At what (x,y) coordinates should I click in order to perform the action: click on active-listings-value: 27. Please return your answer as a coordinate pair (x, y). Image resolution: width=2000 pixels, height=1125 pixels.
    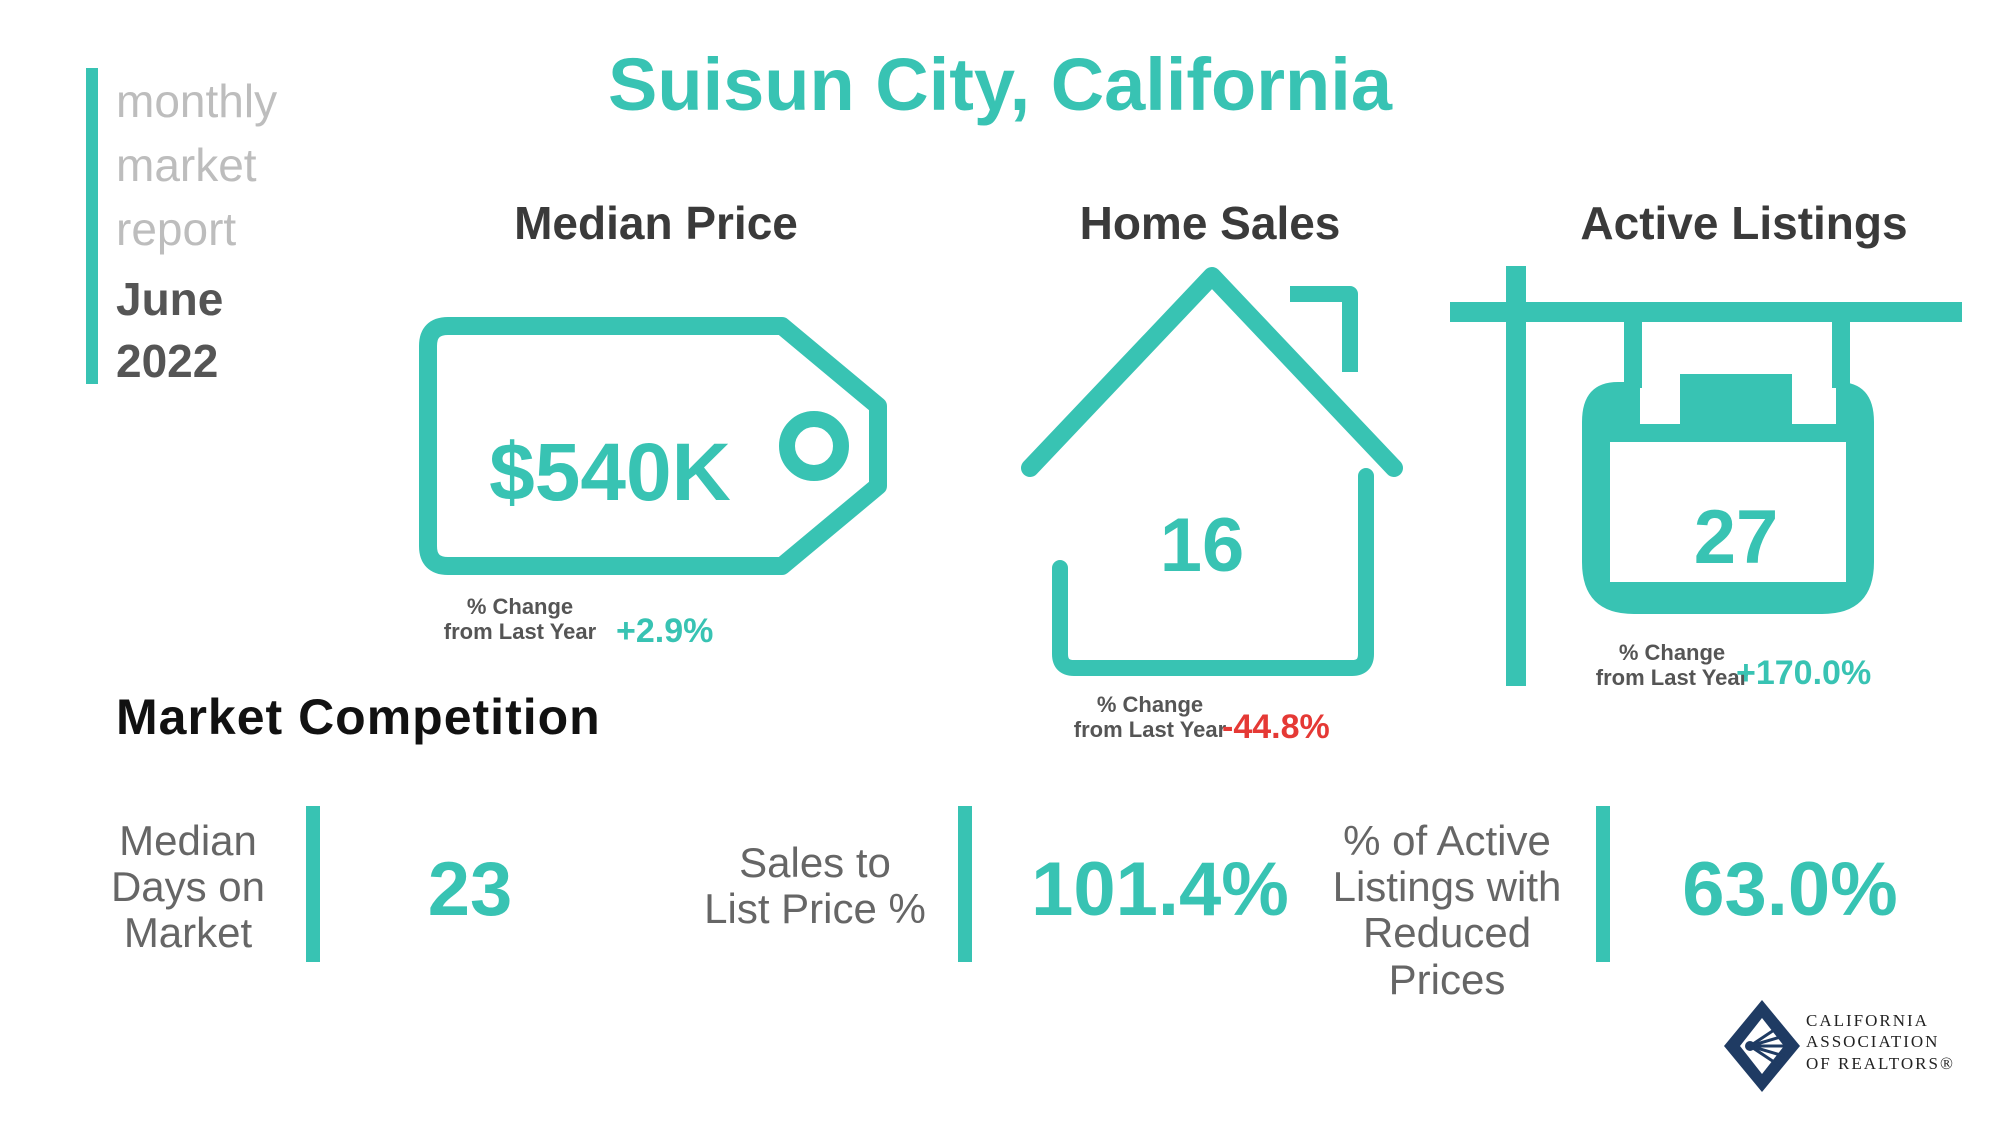
    Looking at the image, I should click on (1736, 537).